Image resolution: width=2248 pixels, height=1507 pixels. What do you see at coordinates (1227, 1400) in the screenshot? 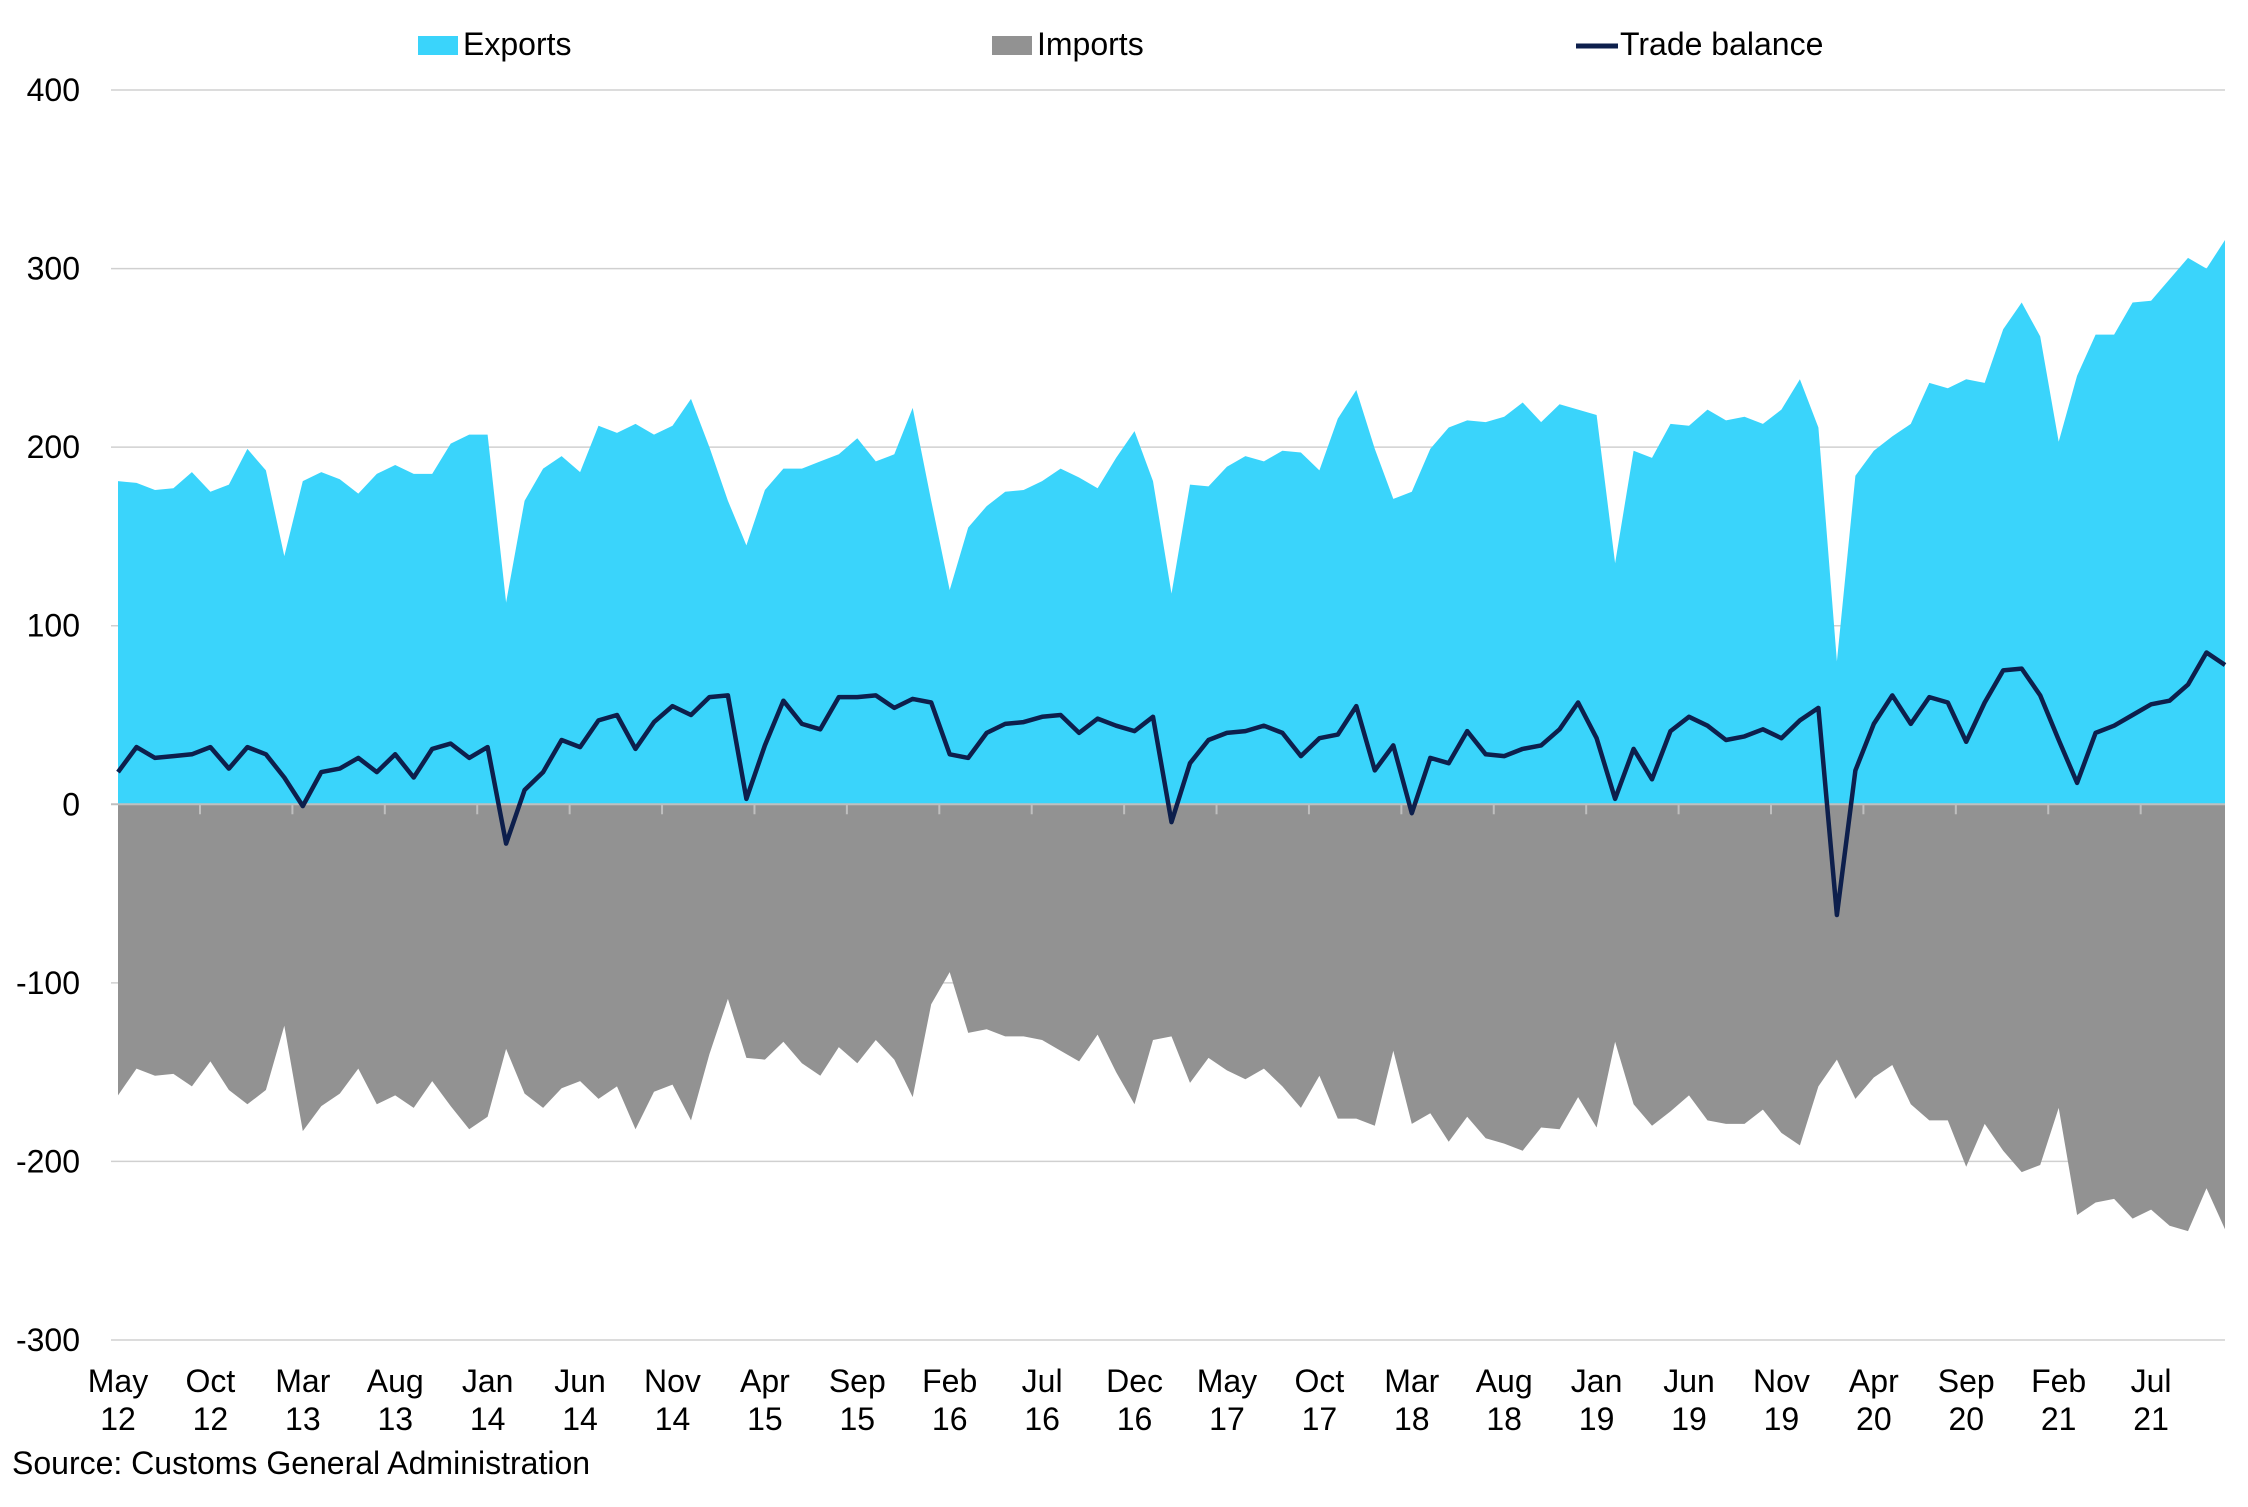
I see `x-tick-label: May 17` at bounding box center [1227, 1400].